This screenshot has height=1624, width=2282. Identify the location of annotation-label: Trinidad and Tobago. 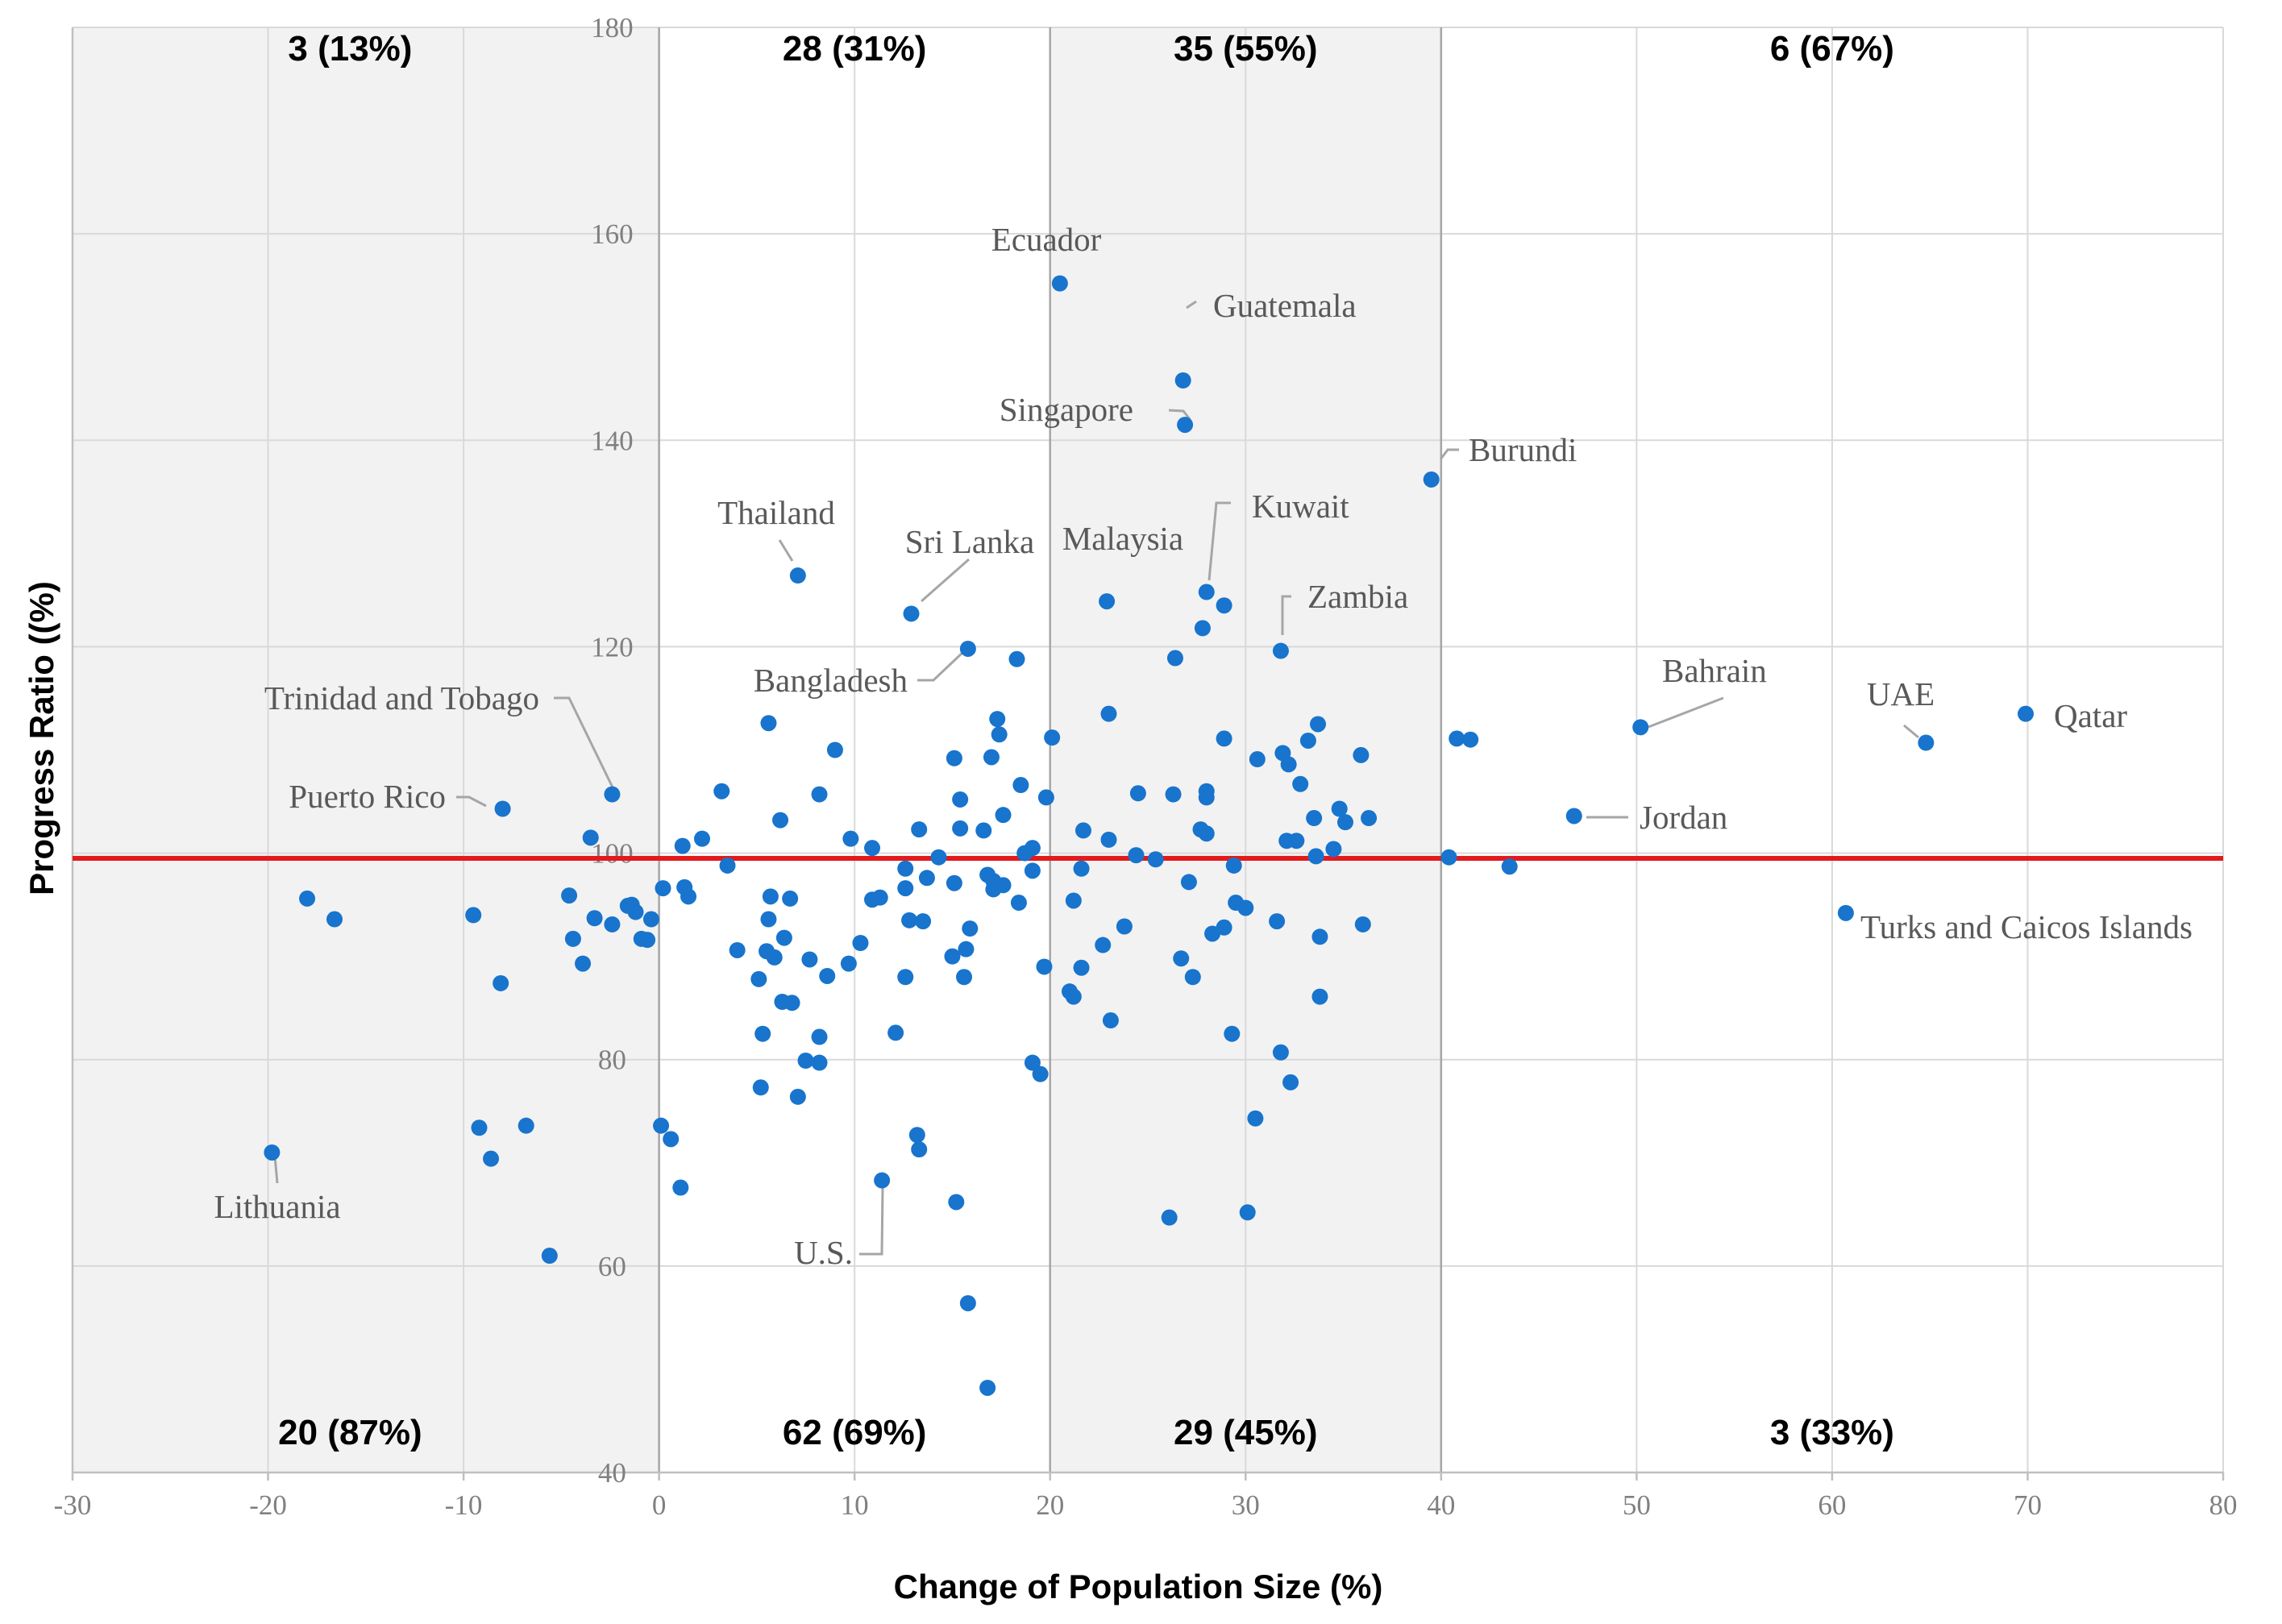
(402, 698).